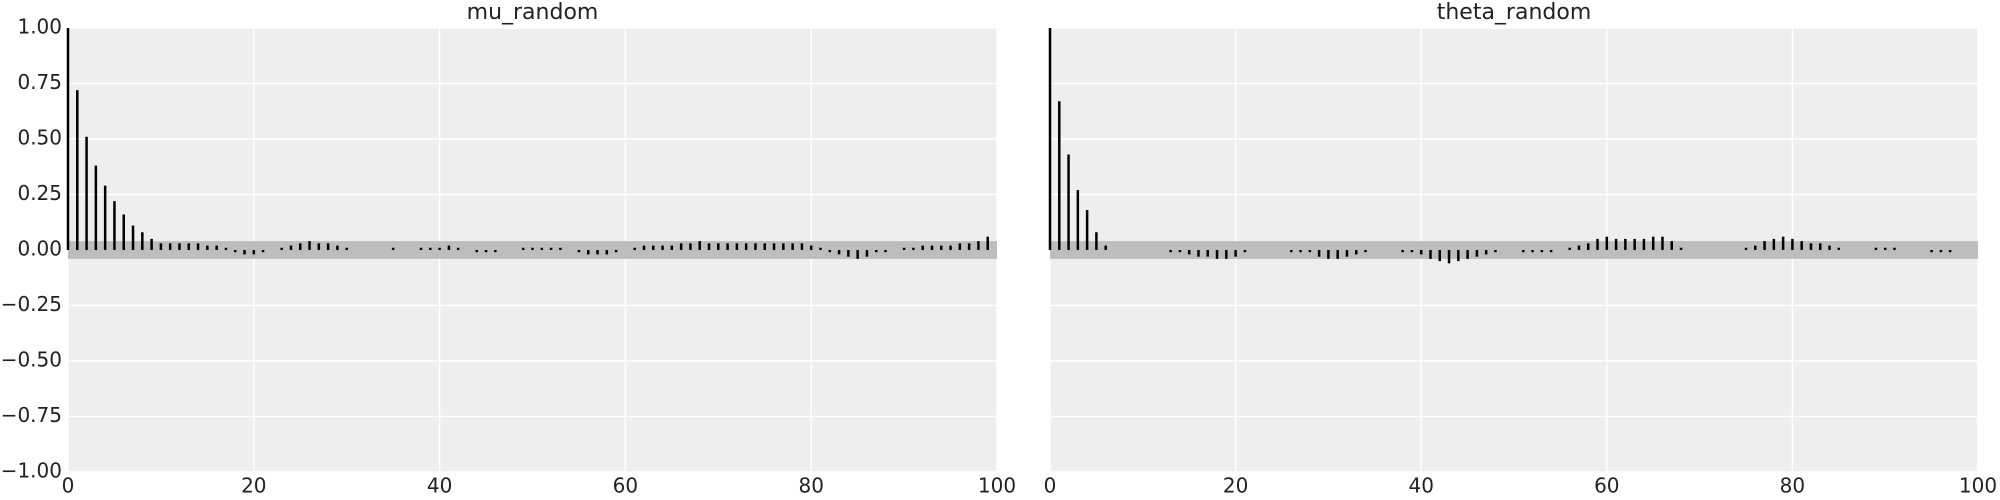  I want to click on y-tick-label: −0.75, so click(31, 415).